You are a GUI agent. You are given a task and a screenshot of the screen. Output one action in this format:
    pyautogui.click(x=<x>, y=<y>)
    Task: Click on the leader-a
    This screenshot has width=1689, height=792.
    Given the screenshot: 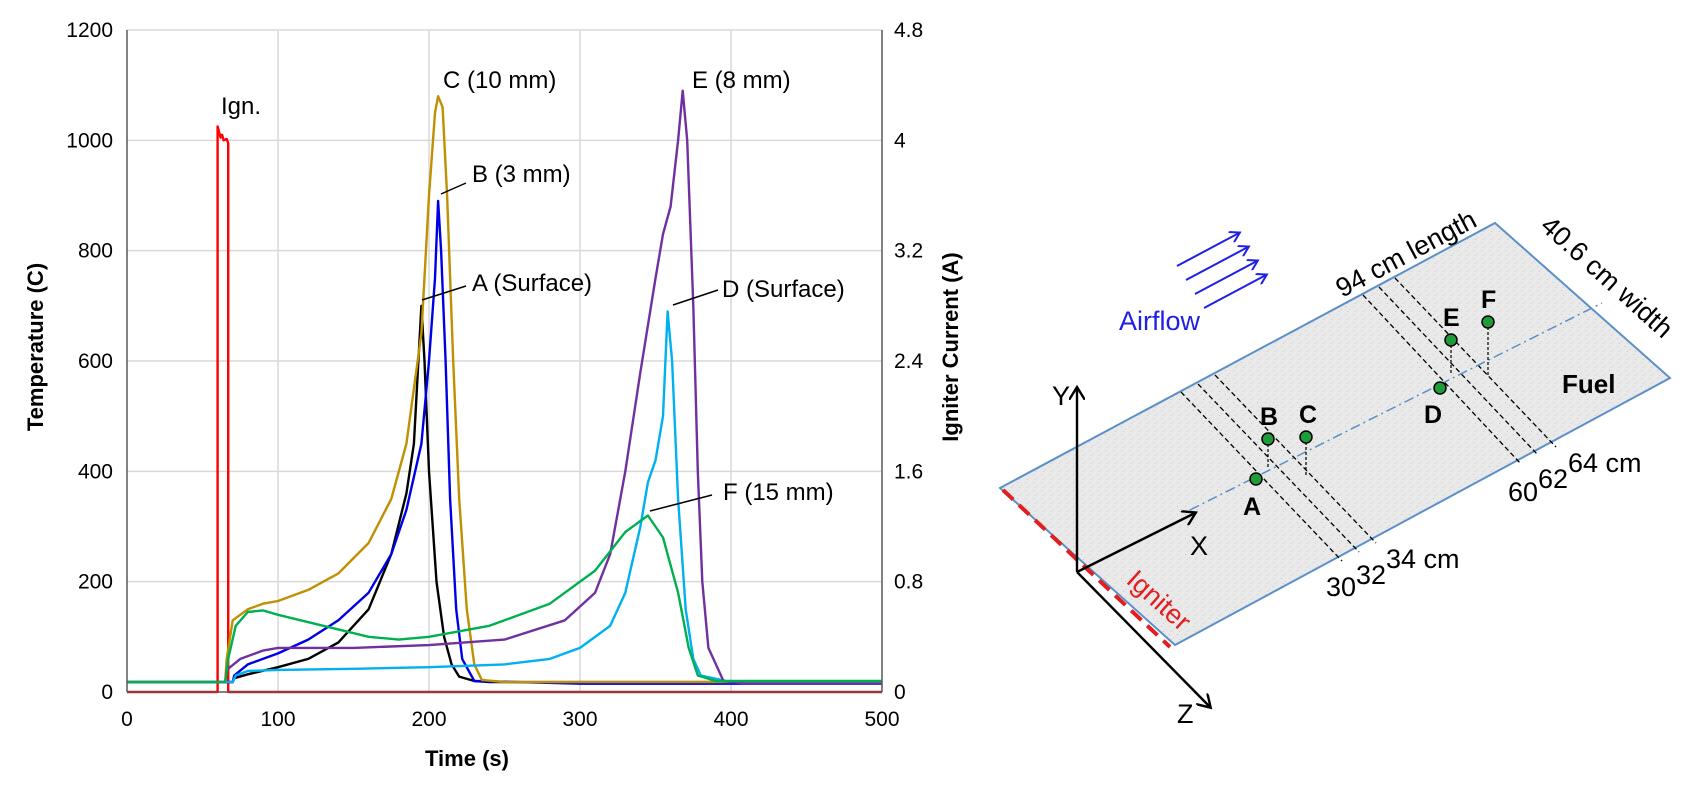 What is the action you would take?
    pyautogui.click(x=444, y=293)
    